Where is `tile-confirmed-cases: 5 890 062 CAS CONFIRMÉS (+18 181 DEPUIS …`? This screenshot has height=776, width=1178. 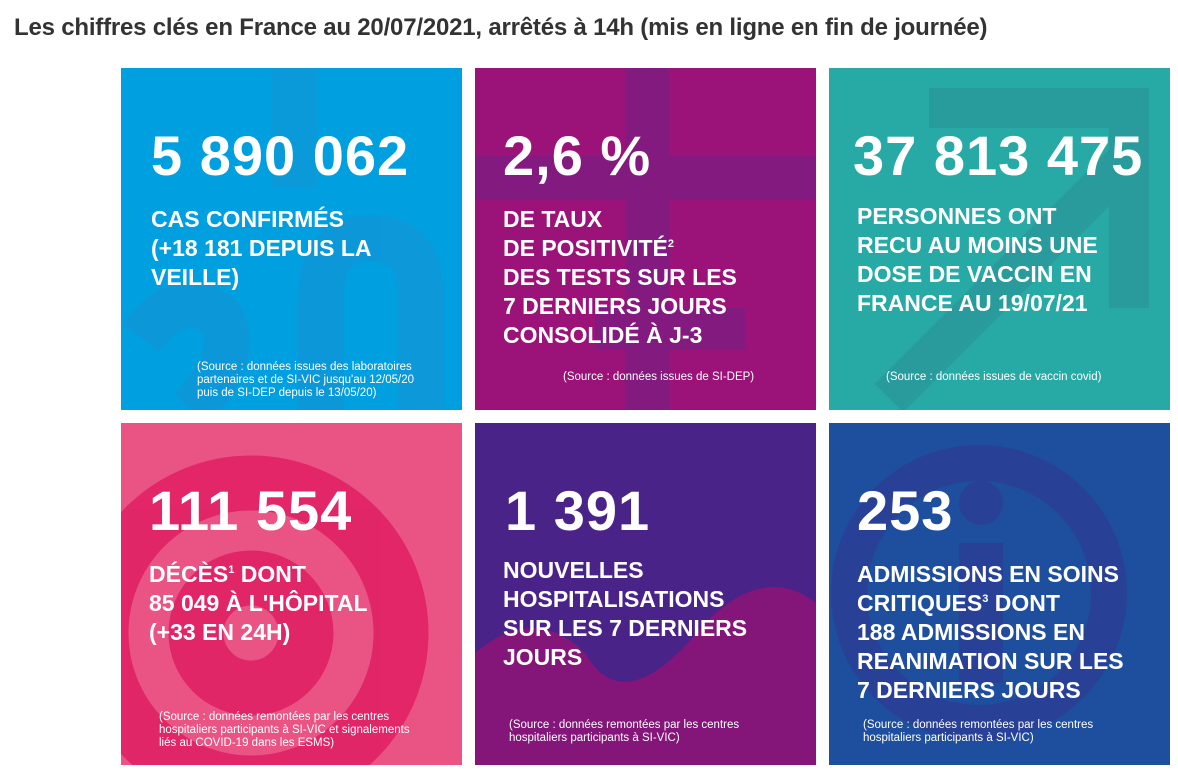
tile-confirmed-cases: 5 890 062 CAS CONFIRMÉS (+18 181 DEPUIS … is located at coordinates (291, 239).